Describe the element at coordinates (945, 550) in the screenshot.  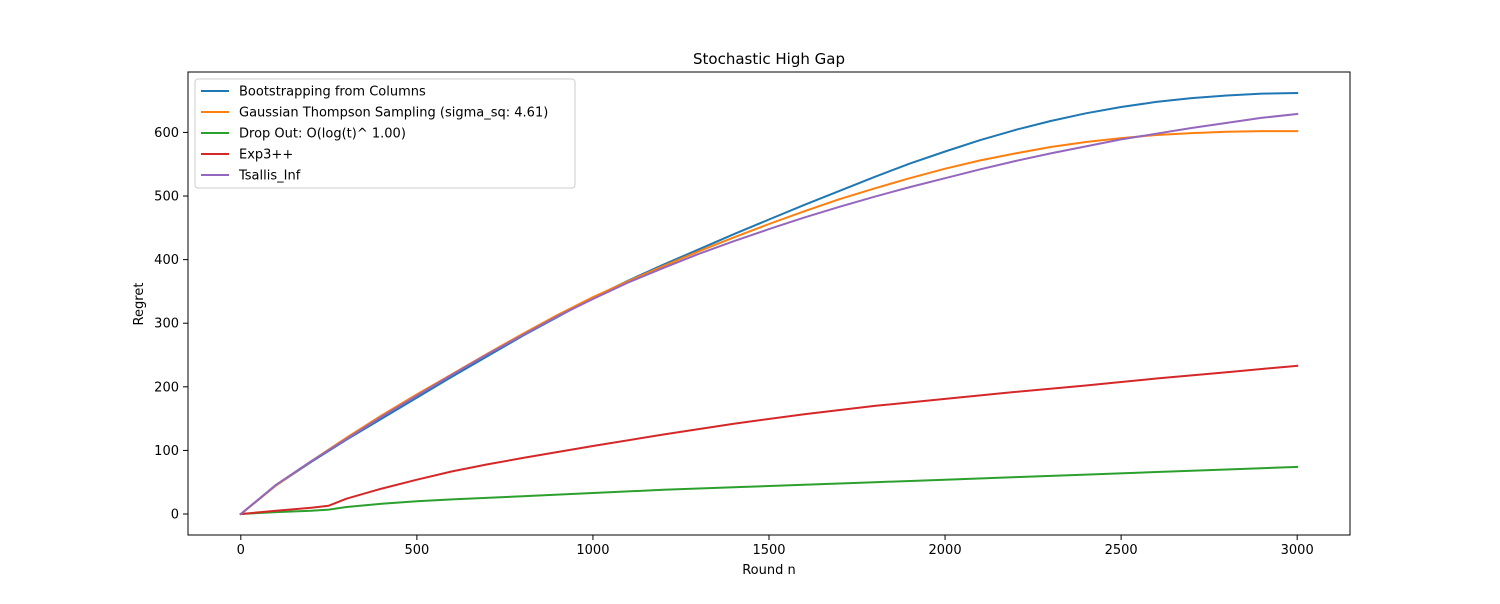
I see `x-tick-label: 2000` at that location.